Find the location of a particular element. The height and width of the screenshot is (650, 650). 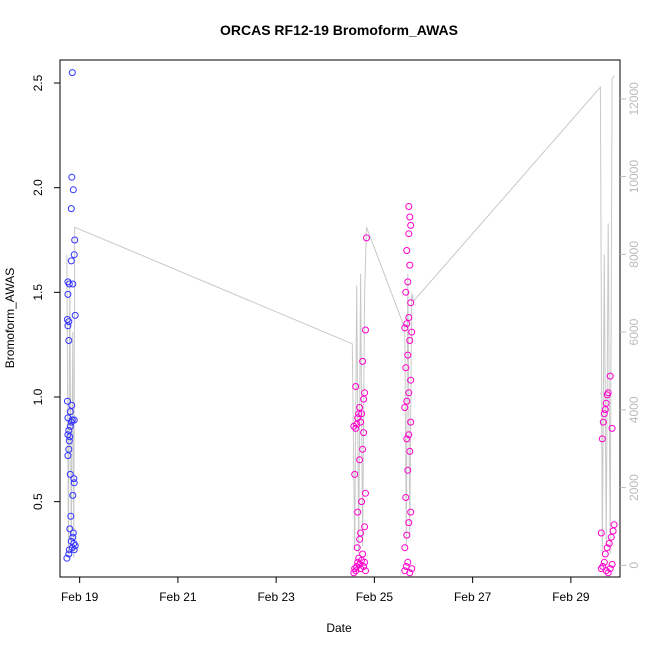

y-axis-label: Bromoform_AWAS is located at coordinates (10, 318).